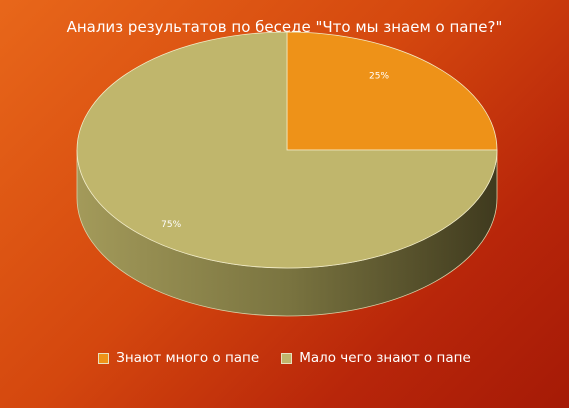 The height and width of the screenshot is (408, 569). I want to click on legend-item-2: Мало чего знают о папе, so click(376, 358).